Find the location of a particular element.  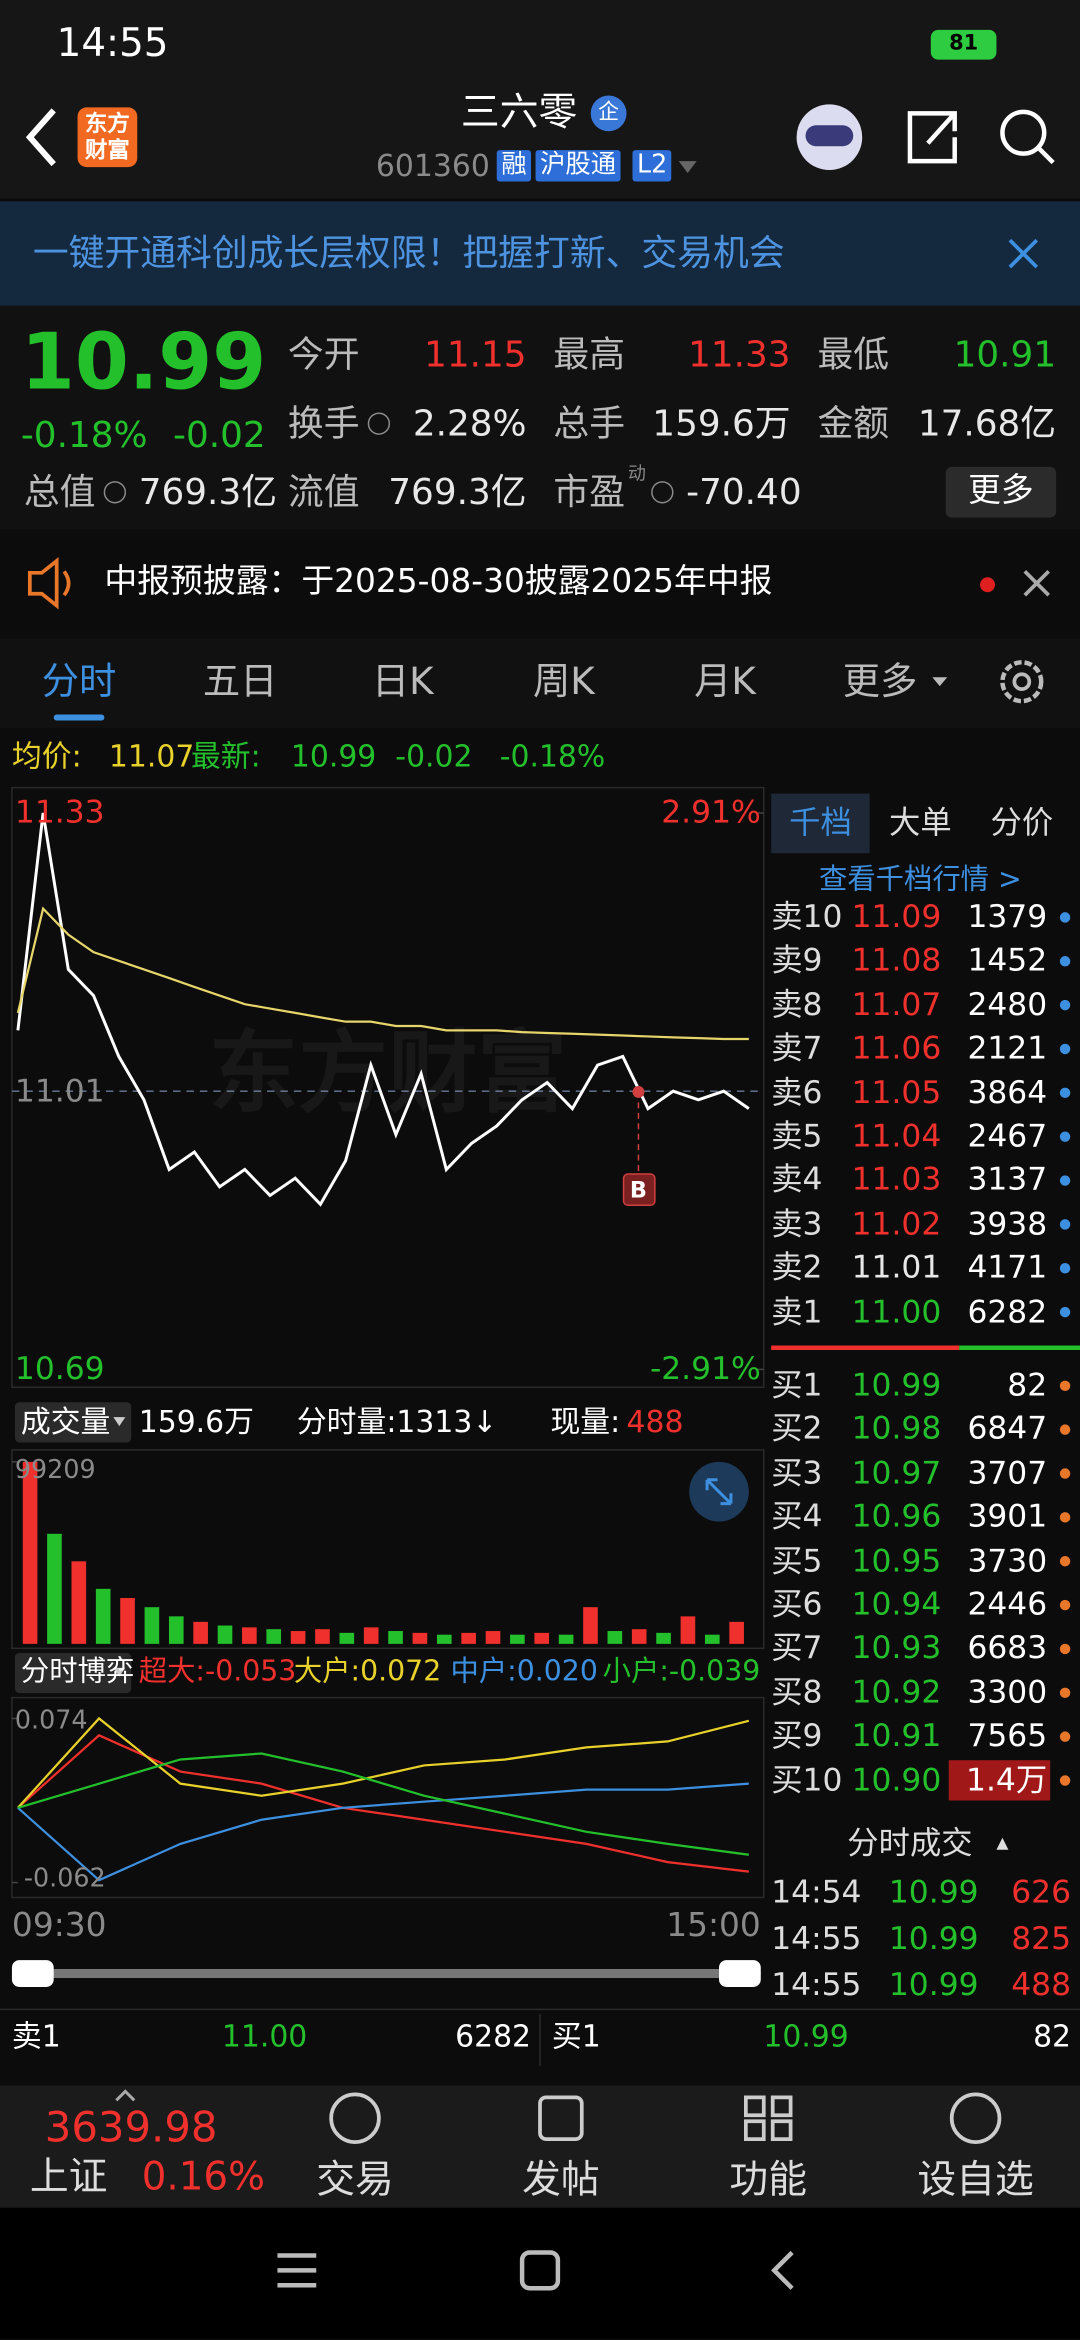

post-icon is located at coordinates (561, 2118).